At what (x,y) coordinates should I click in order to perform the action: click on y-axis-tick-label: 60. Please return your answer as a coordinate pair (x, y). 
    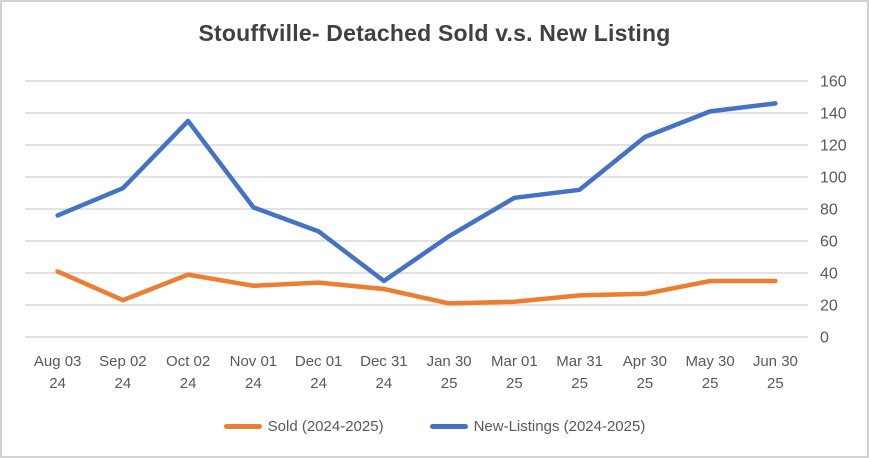
    Looking at the image, I should click on (829, 242).